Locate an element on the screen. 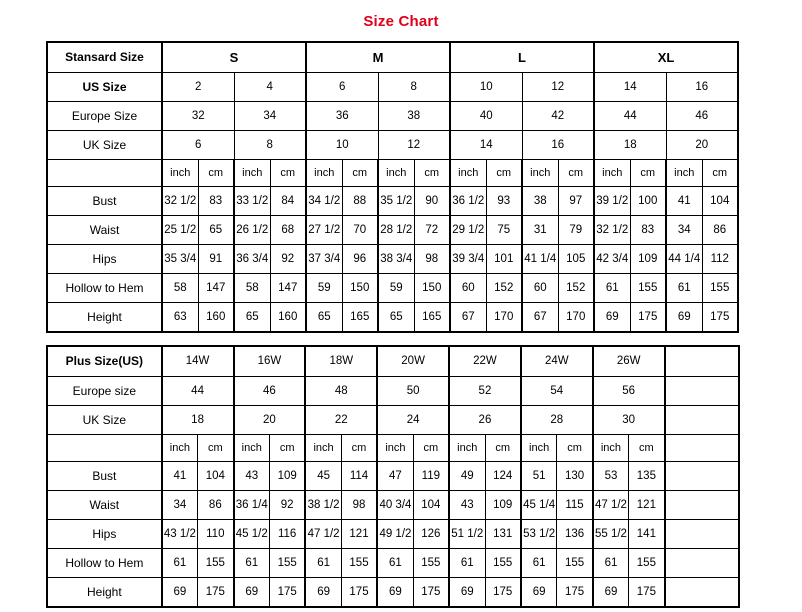 Image resolution: width=802 pixels, height=612 pixels. plus-size-20w: 20W is located at coordinates (413, 361).